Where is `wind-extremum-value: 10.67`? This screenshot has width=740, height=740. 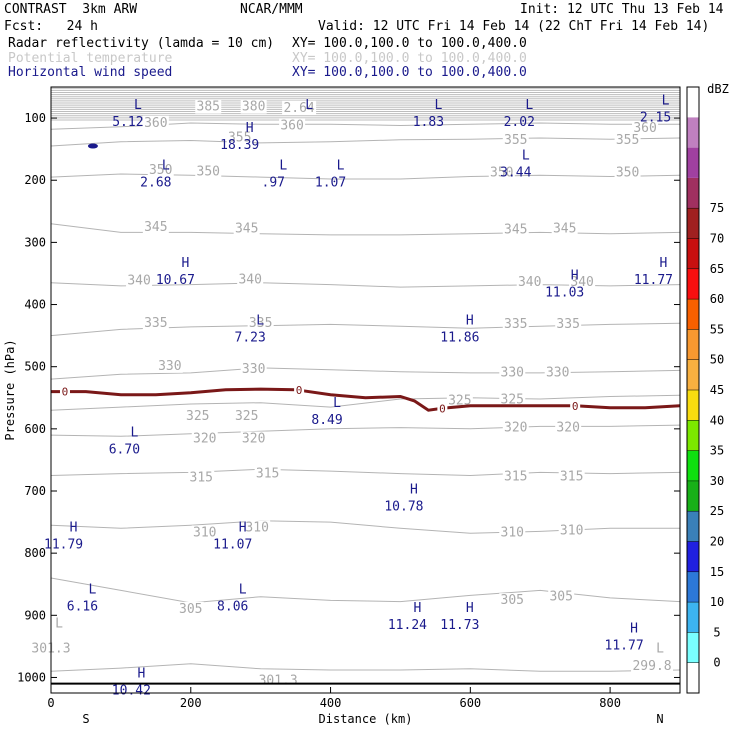
wind-extremum-value: 10.67 is located at coordinates (175, 280).